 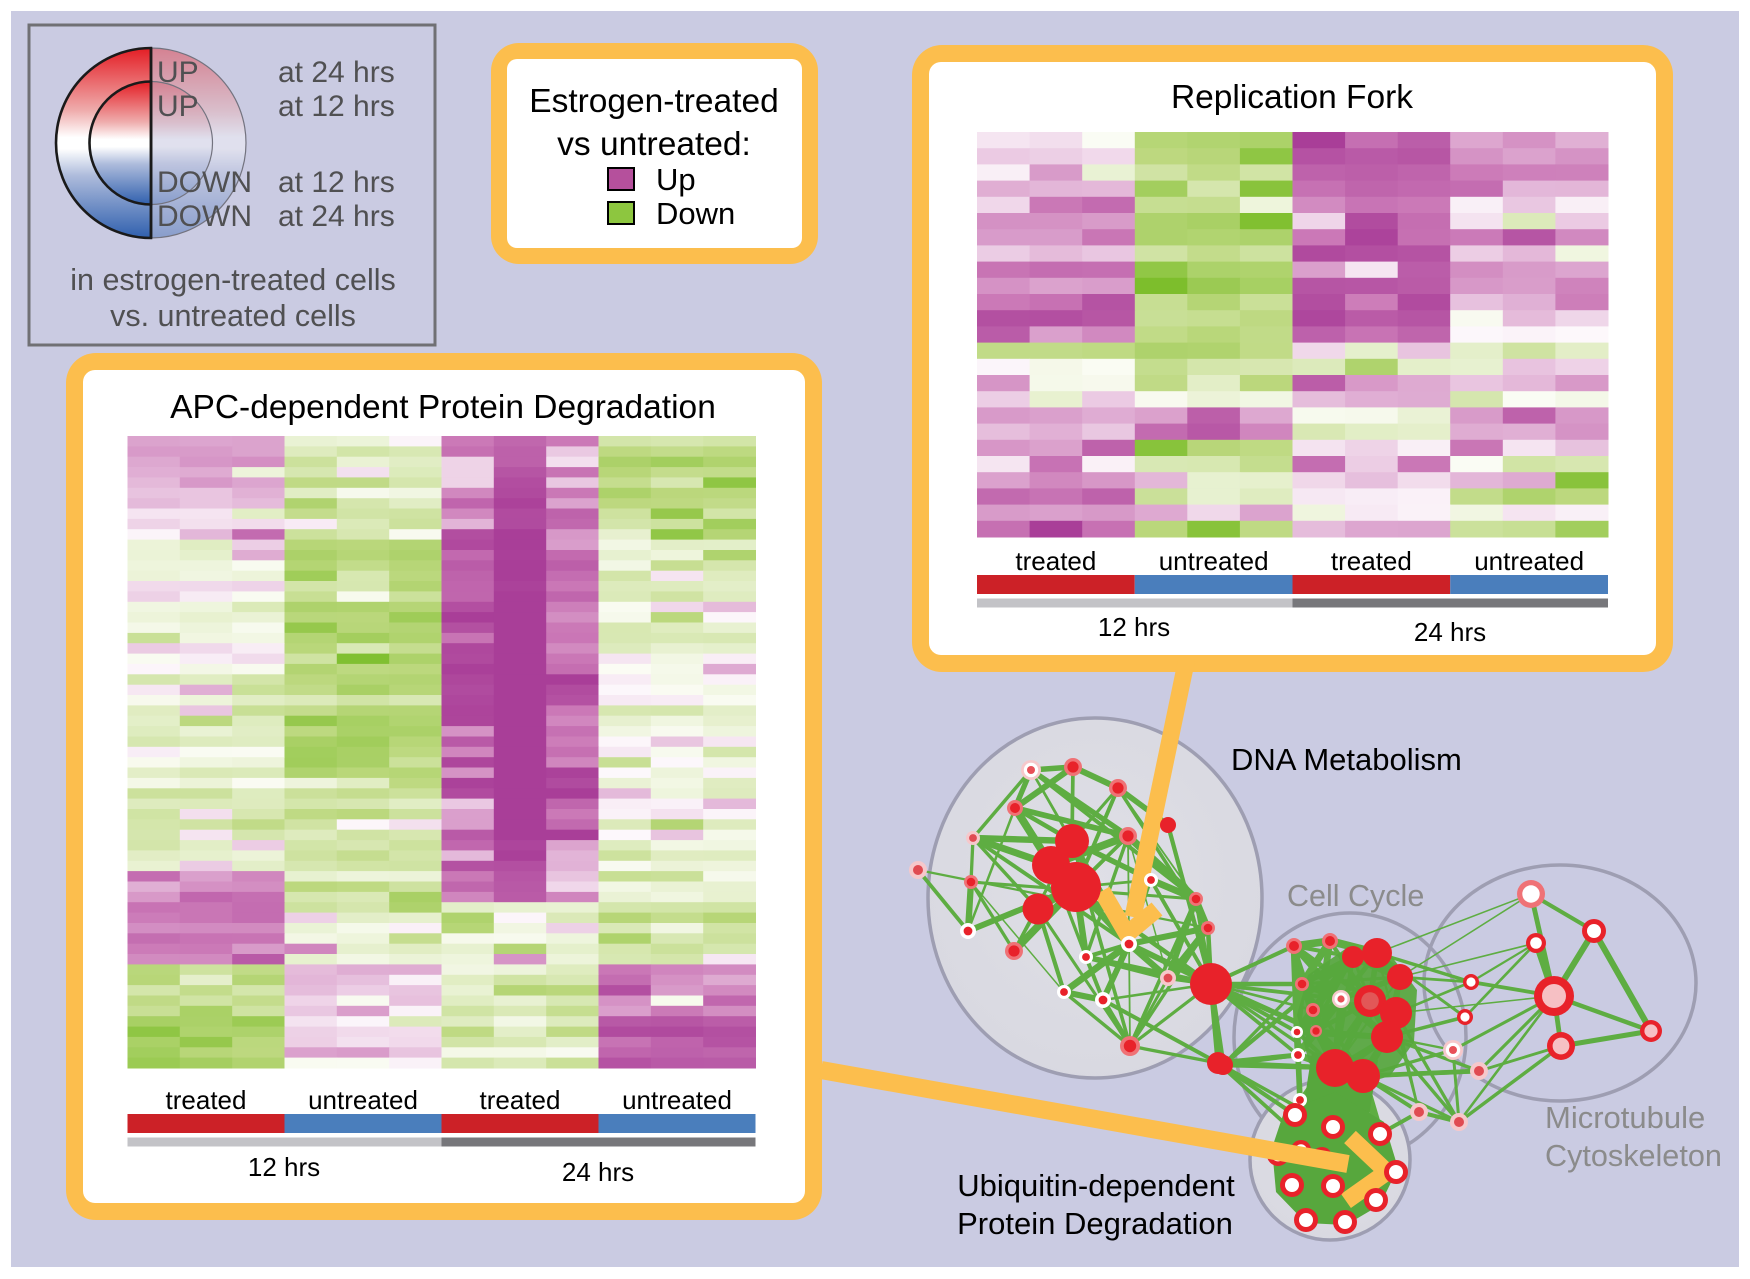 I want to click on svg-text: Cytoskeleton, so click(x=1633, y=1156).